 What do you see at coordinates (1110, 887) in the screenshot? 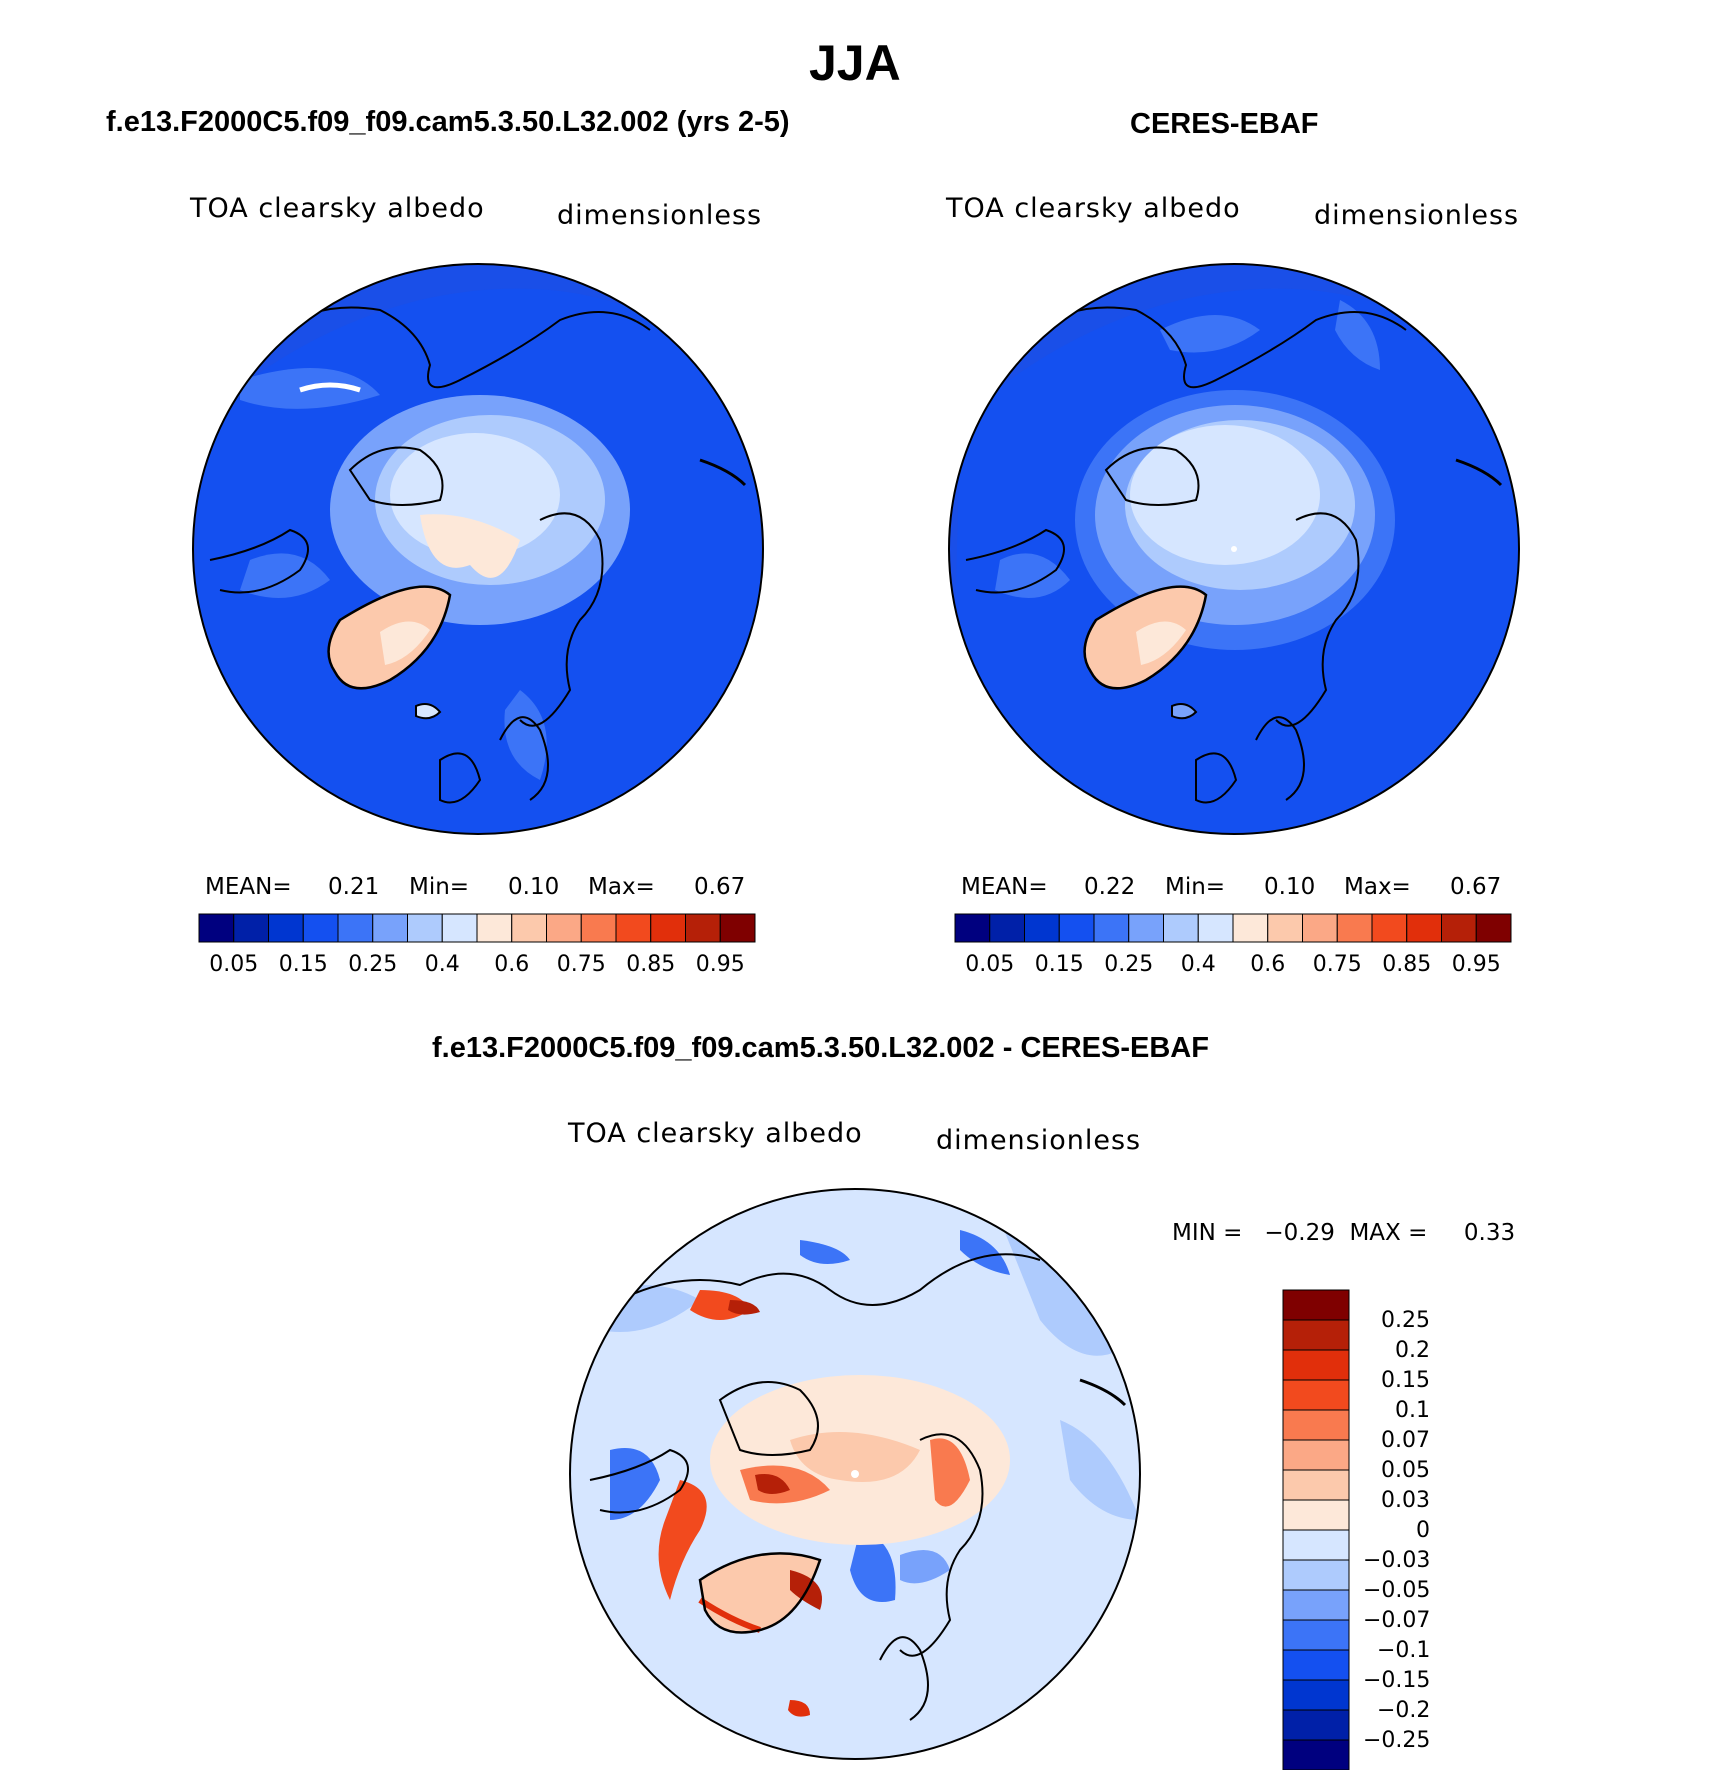
I see `panel-2-mean-value: 0.22` at bounding box center [1110, 887].